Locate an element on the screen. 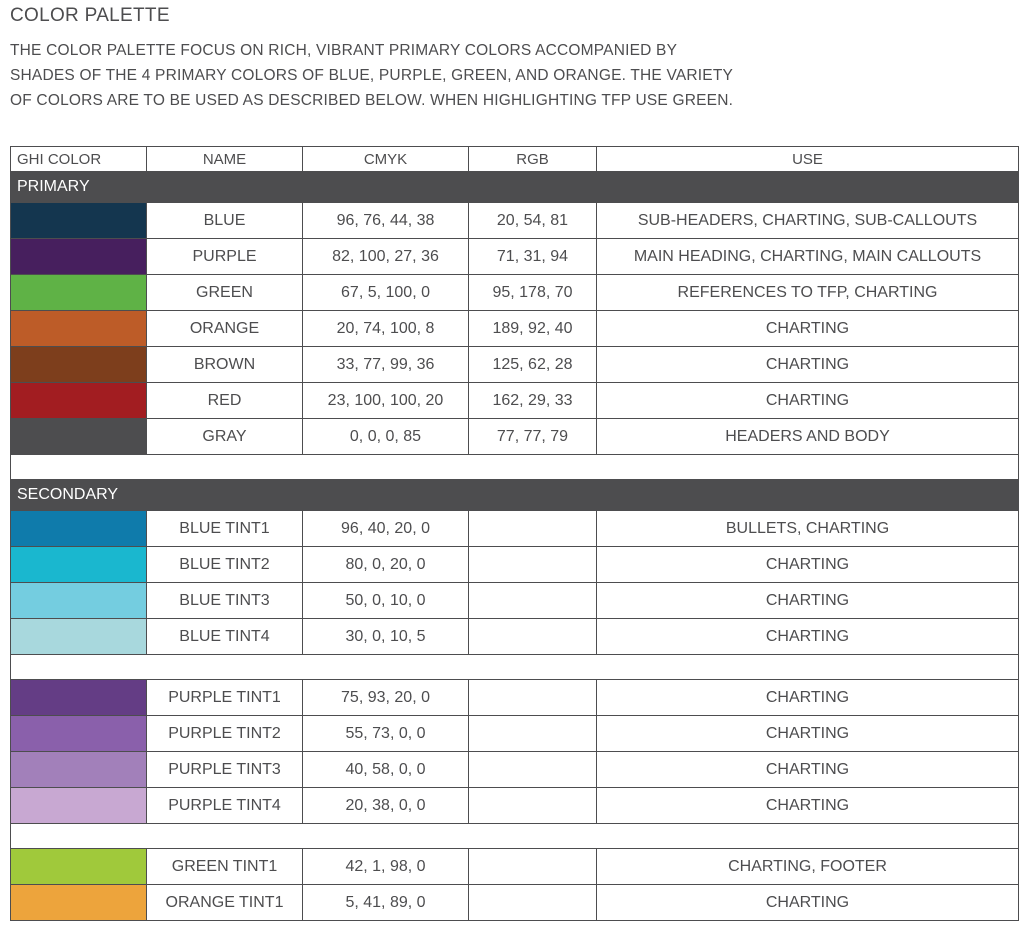  table-row: ORANGE 20, 74, 100, 8 189, 92, 40 CHARTING is located at coordinates (514, 328).